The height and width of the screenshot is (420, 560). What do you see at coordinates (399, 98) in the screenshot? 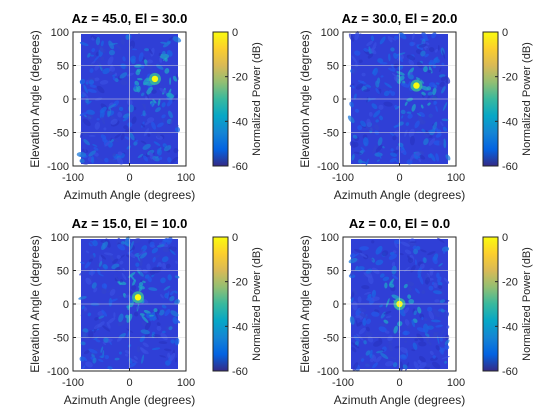
I see `heatmap-field` at bounding box center [399, 98].